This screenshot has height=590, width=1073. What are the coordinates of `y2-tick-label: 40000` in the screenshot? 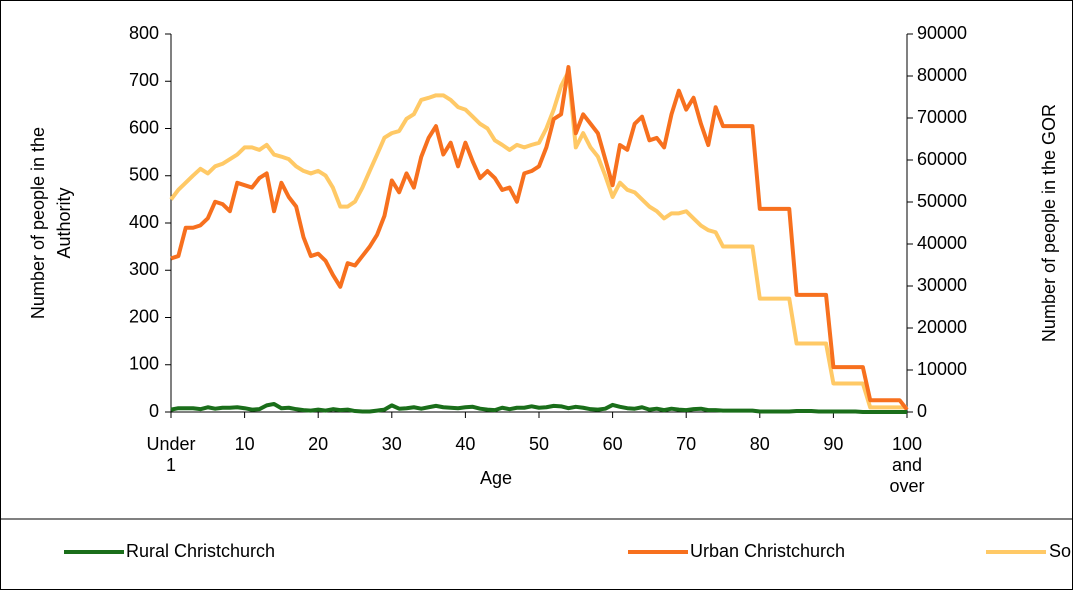 It's located at (942, 243).